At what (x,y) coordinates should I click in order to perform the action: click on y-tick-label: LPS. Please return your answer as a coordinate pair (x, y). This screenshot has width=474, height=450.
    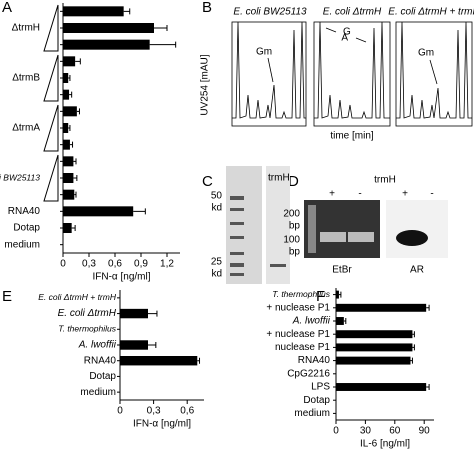
    Looking at the image, I should click on (320, 387).